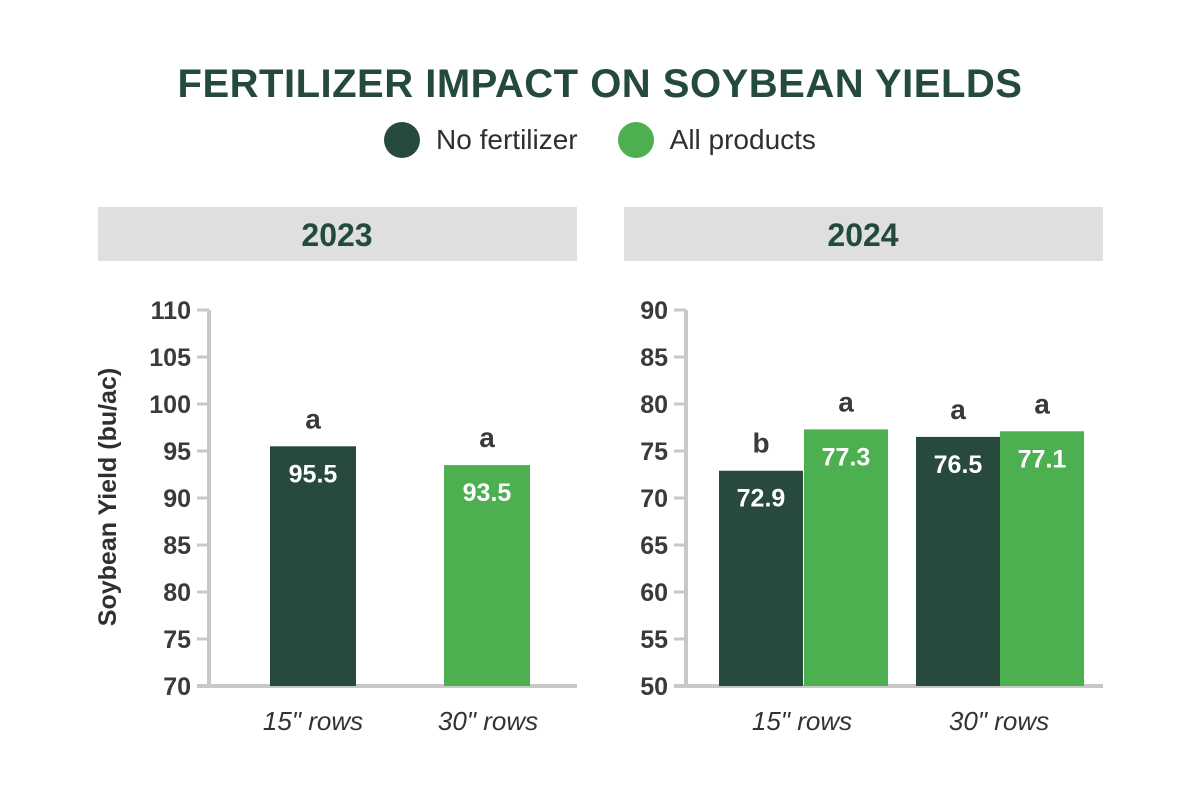  I want to click on bar-value-label-2024-cat0-s1: 77.3, so click(846, 457).